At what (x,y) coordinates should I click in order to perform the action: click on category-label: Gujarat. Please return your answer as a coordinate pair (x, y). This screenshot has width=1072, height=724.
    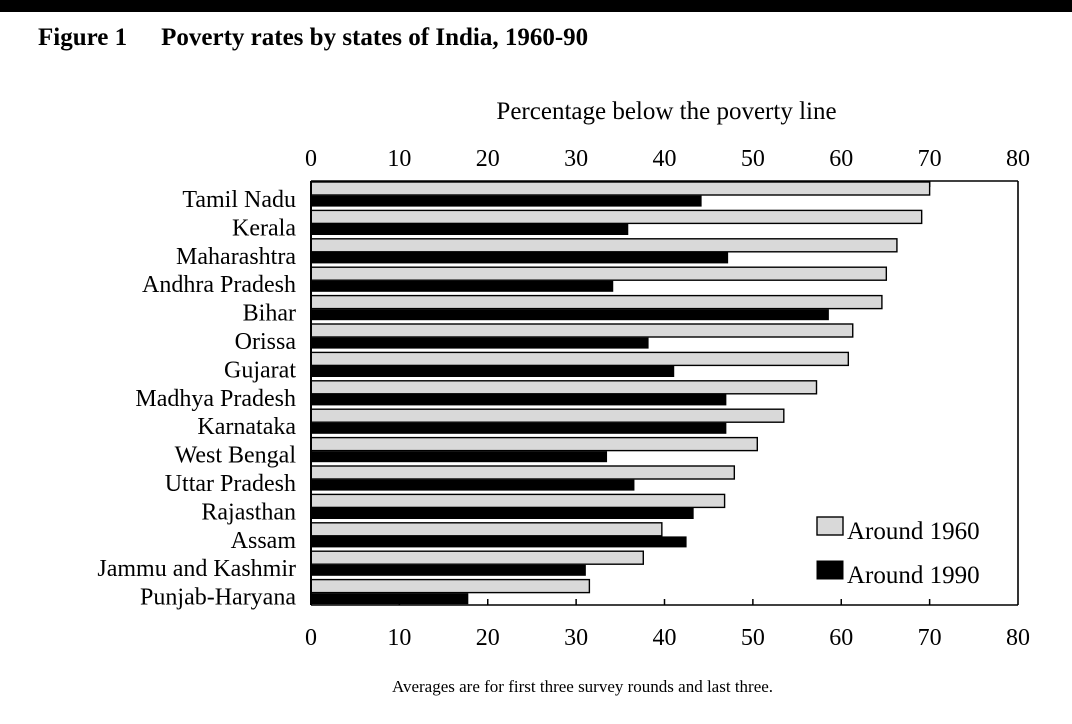
    Looking at the image, I should click on (260, 370).